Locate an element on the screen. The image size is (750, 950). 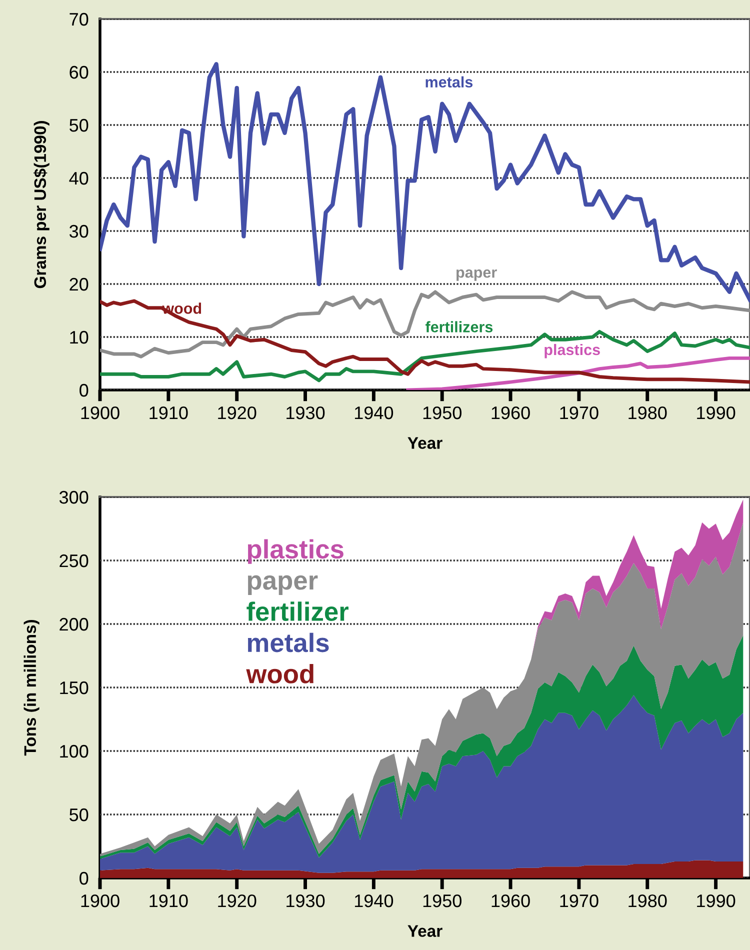
text: fertilizer is located at coordinates (297, 611).